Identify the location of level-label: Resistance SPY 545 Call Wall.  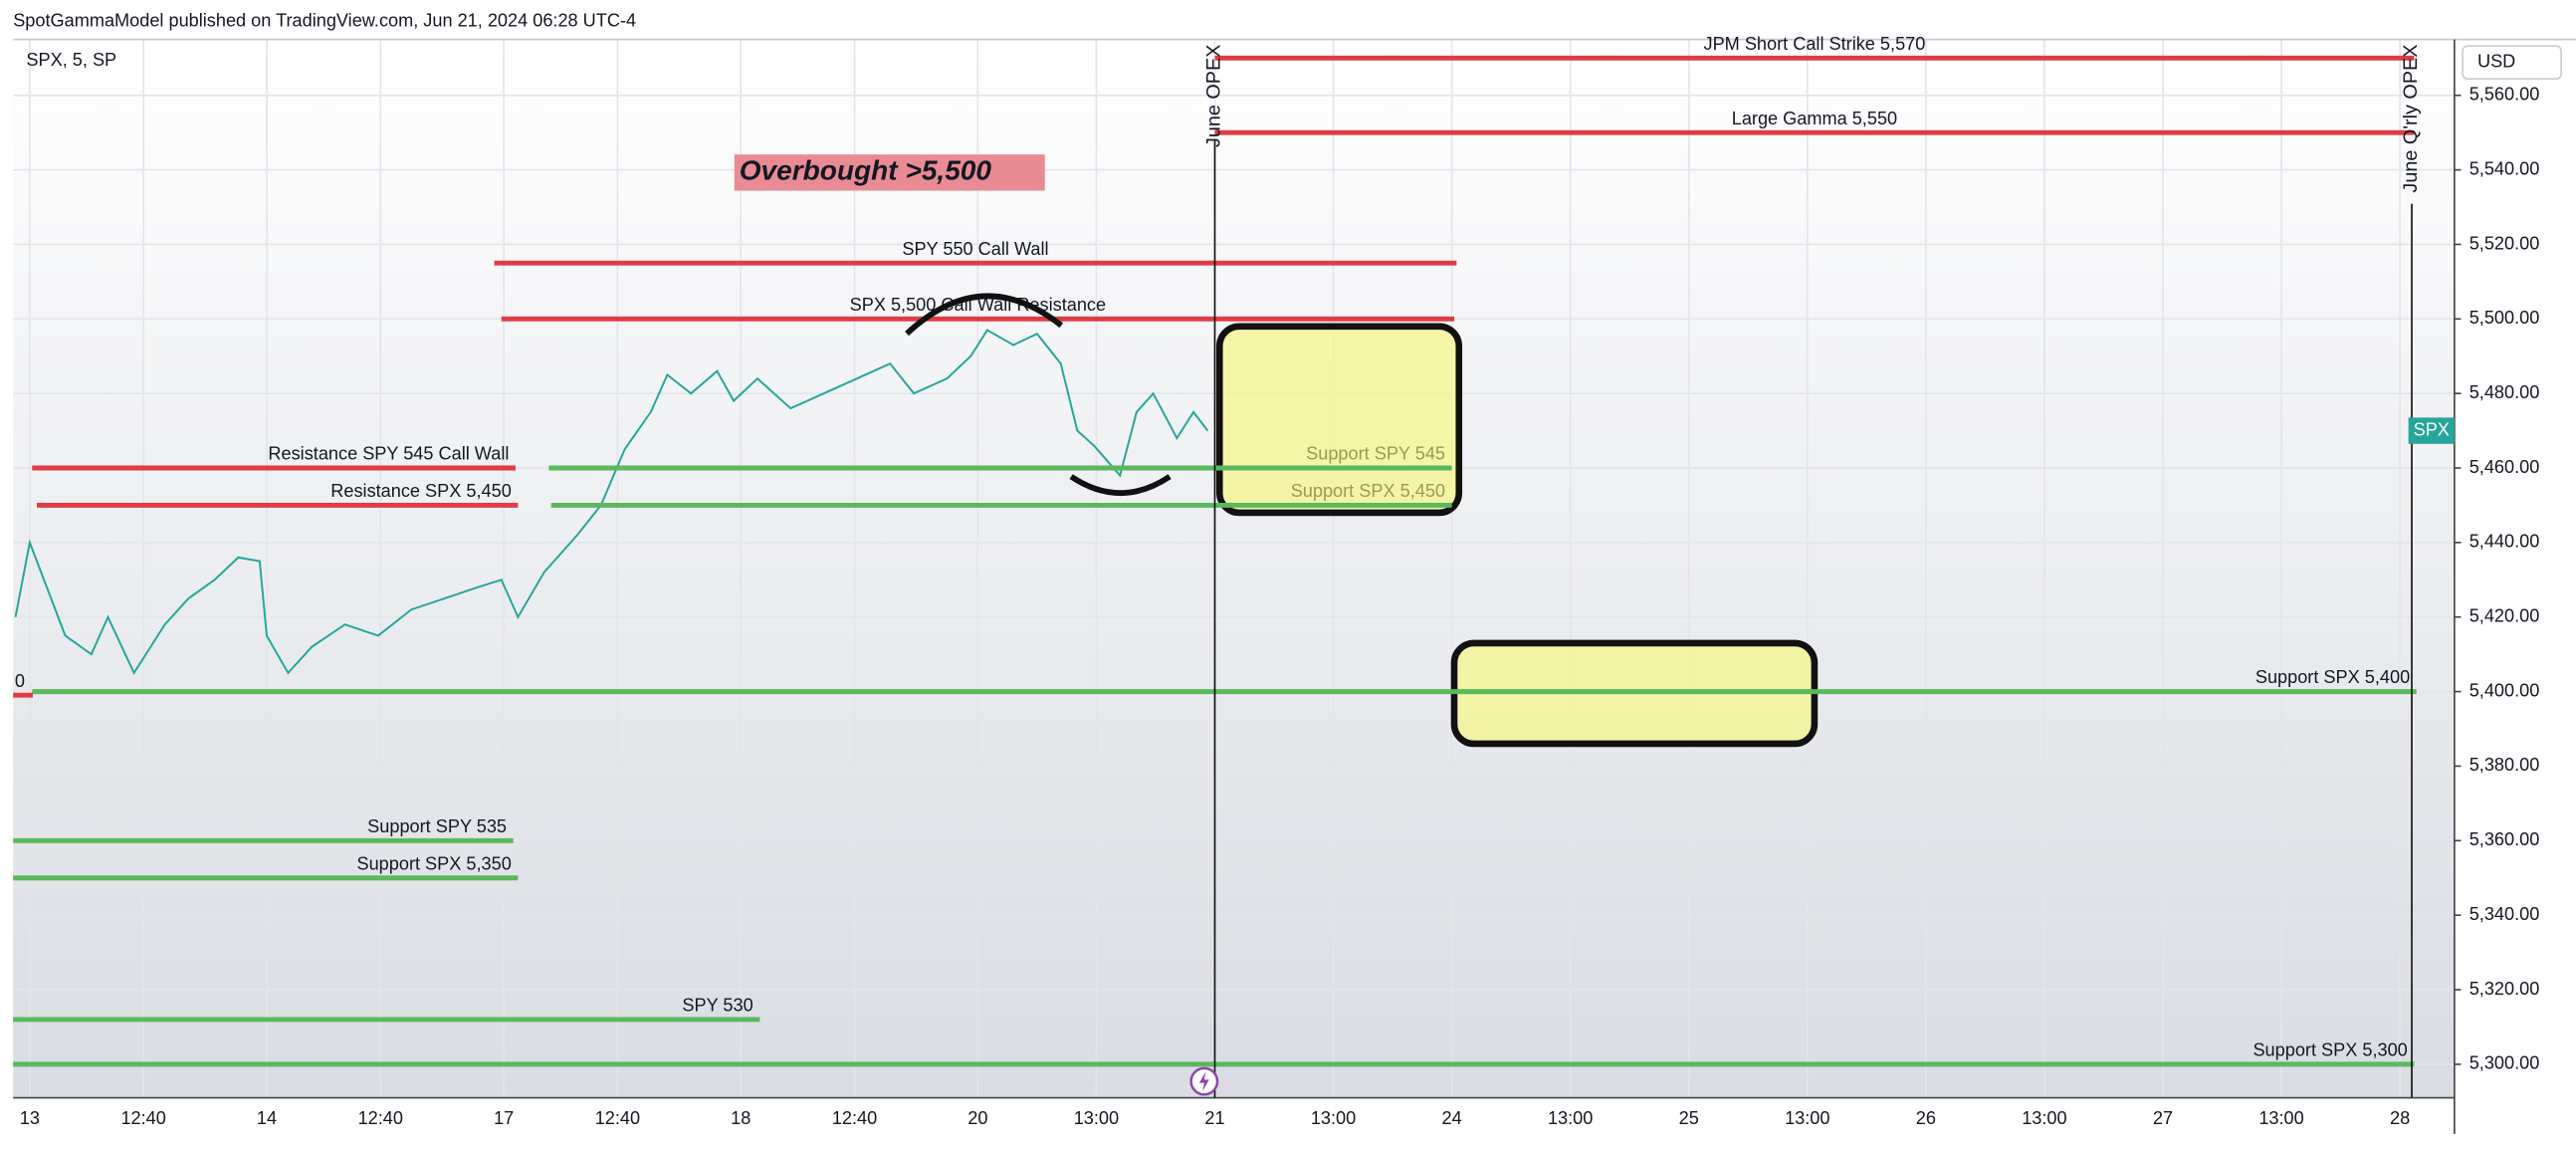
(388, 454).